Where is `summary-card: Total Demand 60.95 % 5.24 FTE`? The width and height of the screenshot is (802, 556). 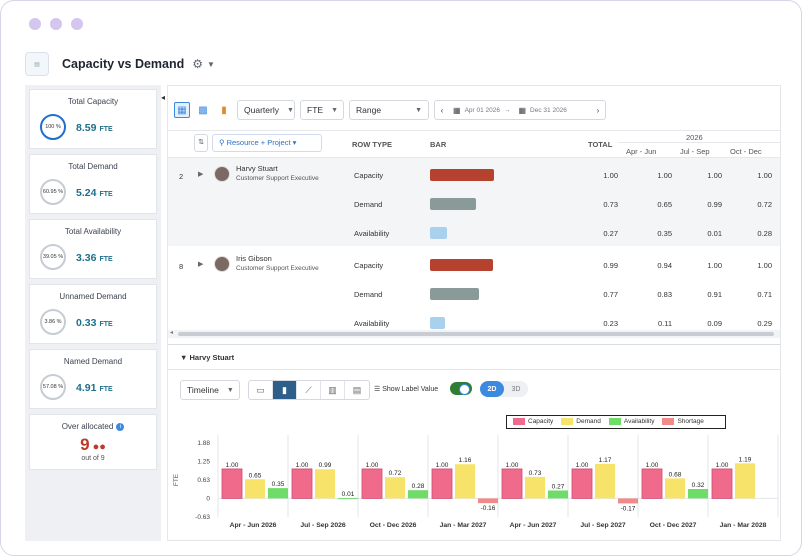 summary-card: Total Demand 60.95 % 5.24 FTE is located at coordinates (93, 184).